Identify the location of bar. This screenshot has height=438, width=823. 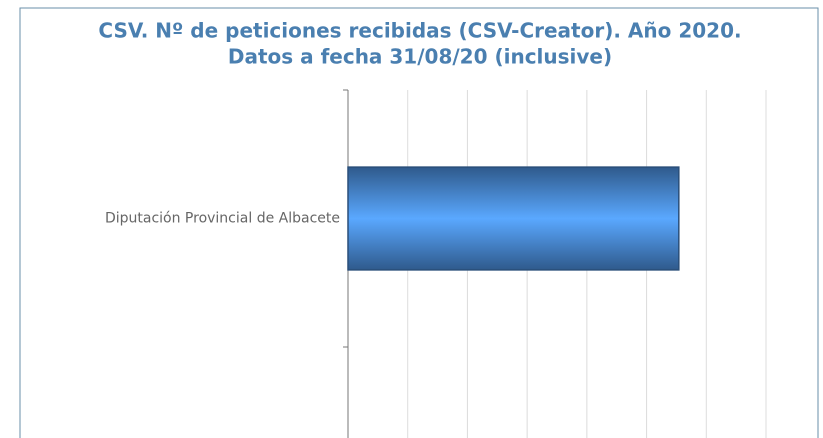
(513, 218).